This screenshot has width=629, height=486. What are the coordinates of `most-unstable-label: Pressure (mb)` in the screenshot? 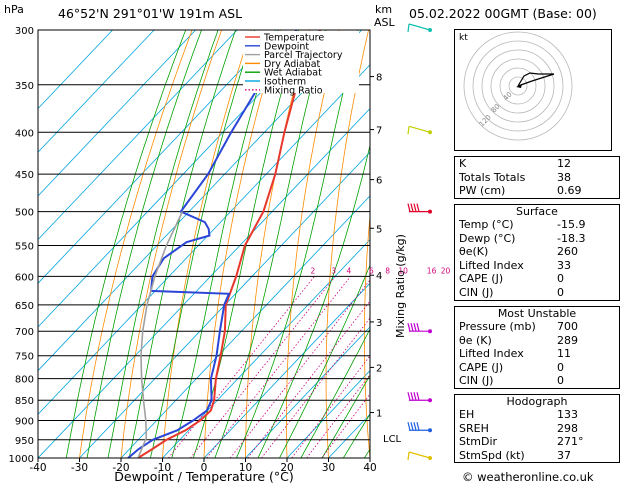 It's located at (497, 326).